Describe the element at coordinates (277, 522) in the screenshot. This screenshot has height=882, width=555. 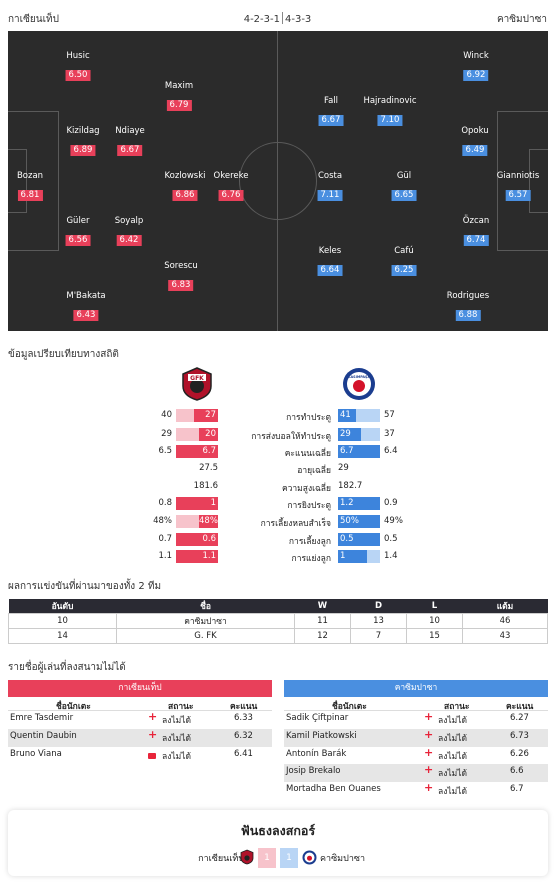
I see `stat-row: 48% 48% การเลี้ยงหลบสำเร็จ 50% 49%` at that location.